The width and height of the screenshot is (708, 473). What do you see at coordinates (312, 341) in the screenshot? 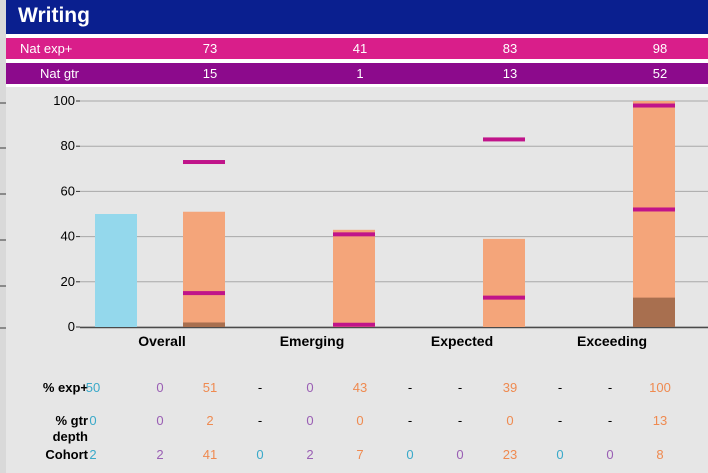
I see `category-label: Emerging` at bounding box center [312, 341].